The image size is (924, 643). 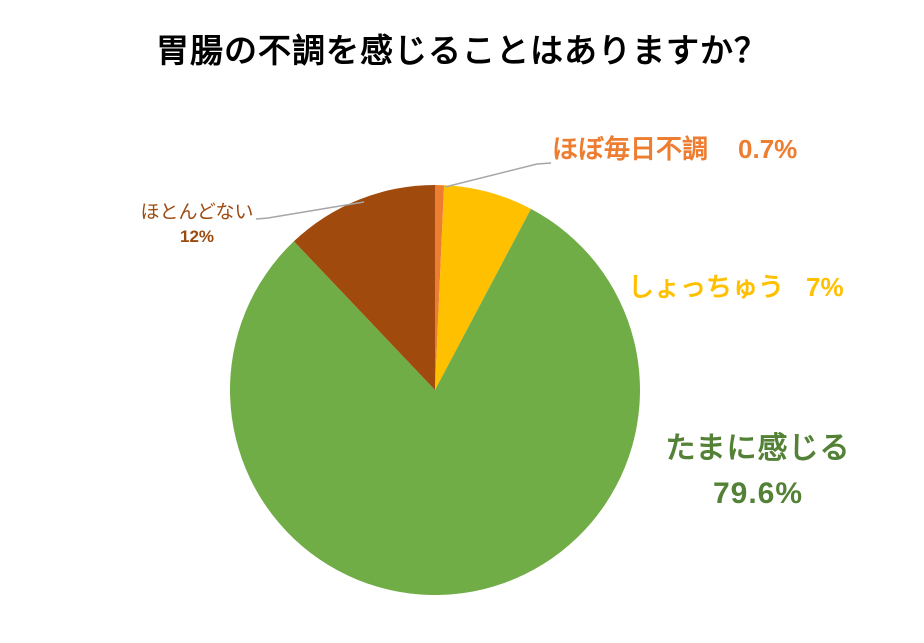 What do you see at coordinates (758, 493) in the screenshot?
I see `data-label-value: 79.6%` at bounding box center [758, 493].